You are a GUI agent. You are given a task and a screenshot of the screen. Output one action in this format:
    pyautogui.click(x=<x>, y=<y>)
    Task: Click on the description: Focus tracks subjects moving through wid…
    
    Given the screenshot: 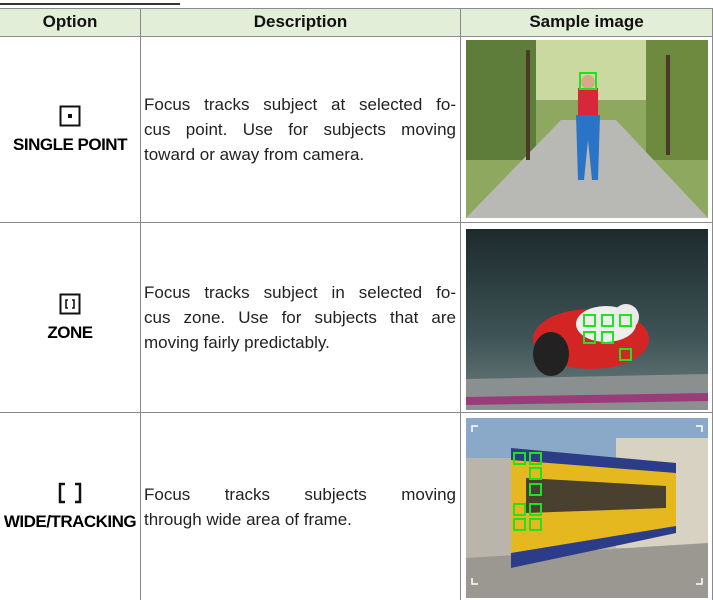 What is the action you would take?
    pyautogui.click(x=300, y=506)
    